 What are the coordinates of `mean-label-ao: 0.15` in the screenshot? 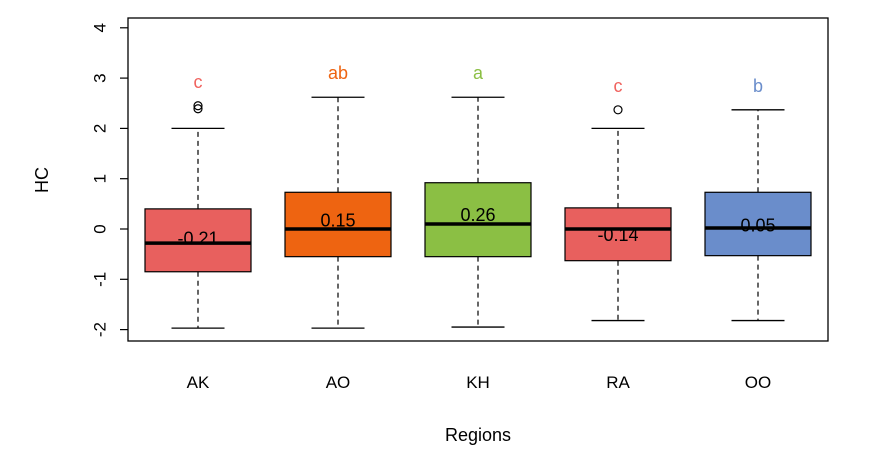 It's located at (337, 220).